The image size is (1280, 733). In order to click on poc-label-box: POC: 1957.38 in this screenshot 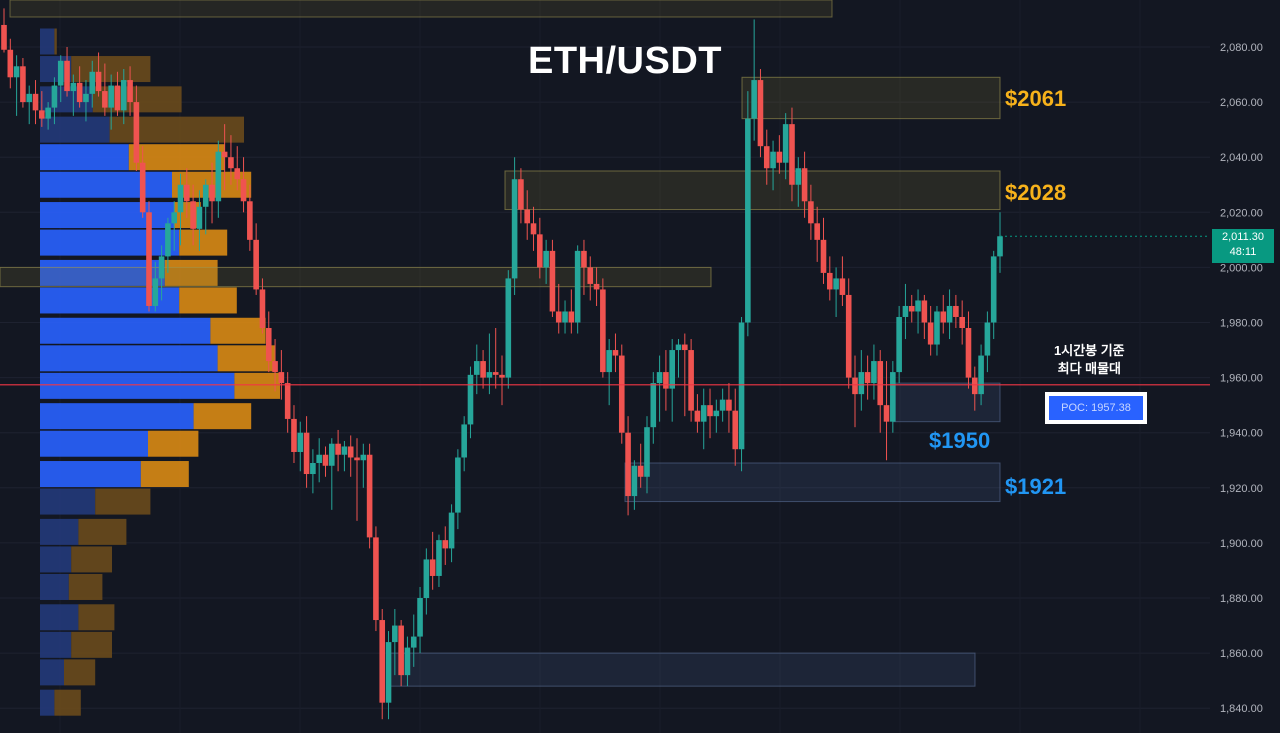, I will do `click(1096, 408)`.